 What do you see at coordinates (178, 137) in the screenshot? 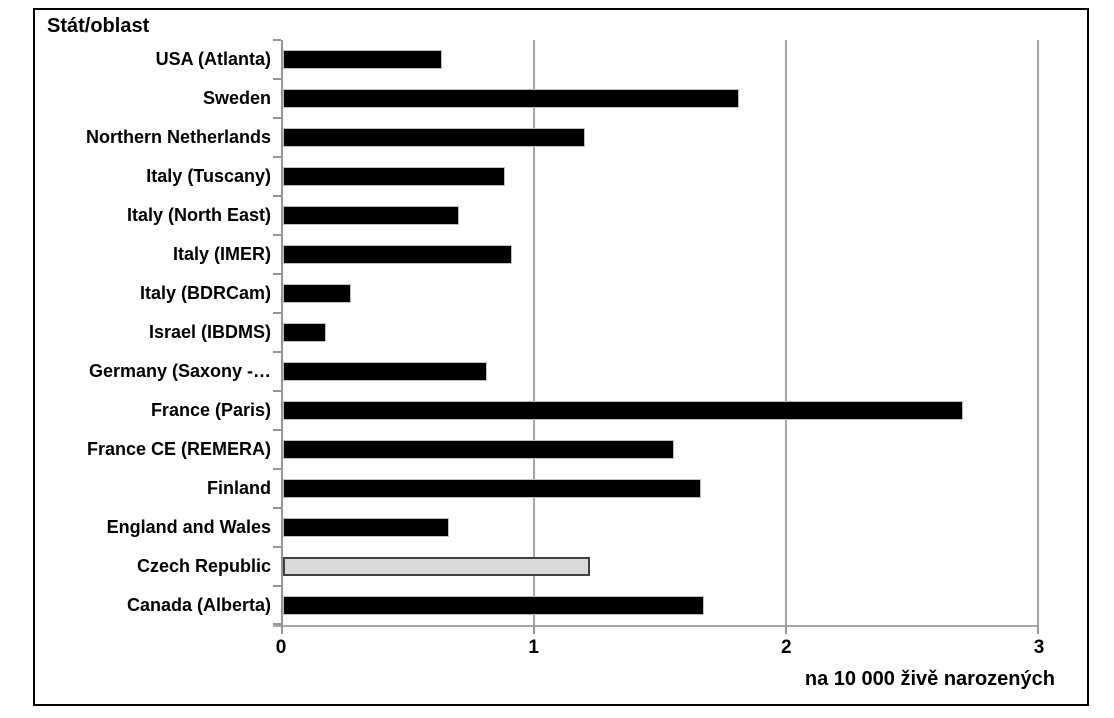
I see `category-label: Northern Netherlands` at bounding box center [178, 137].